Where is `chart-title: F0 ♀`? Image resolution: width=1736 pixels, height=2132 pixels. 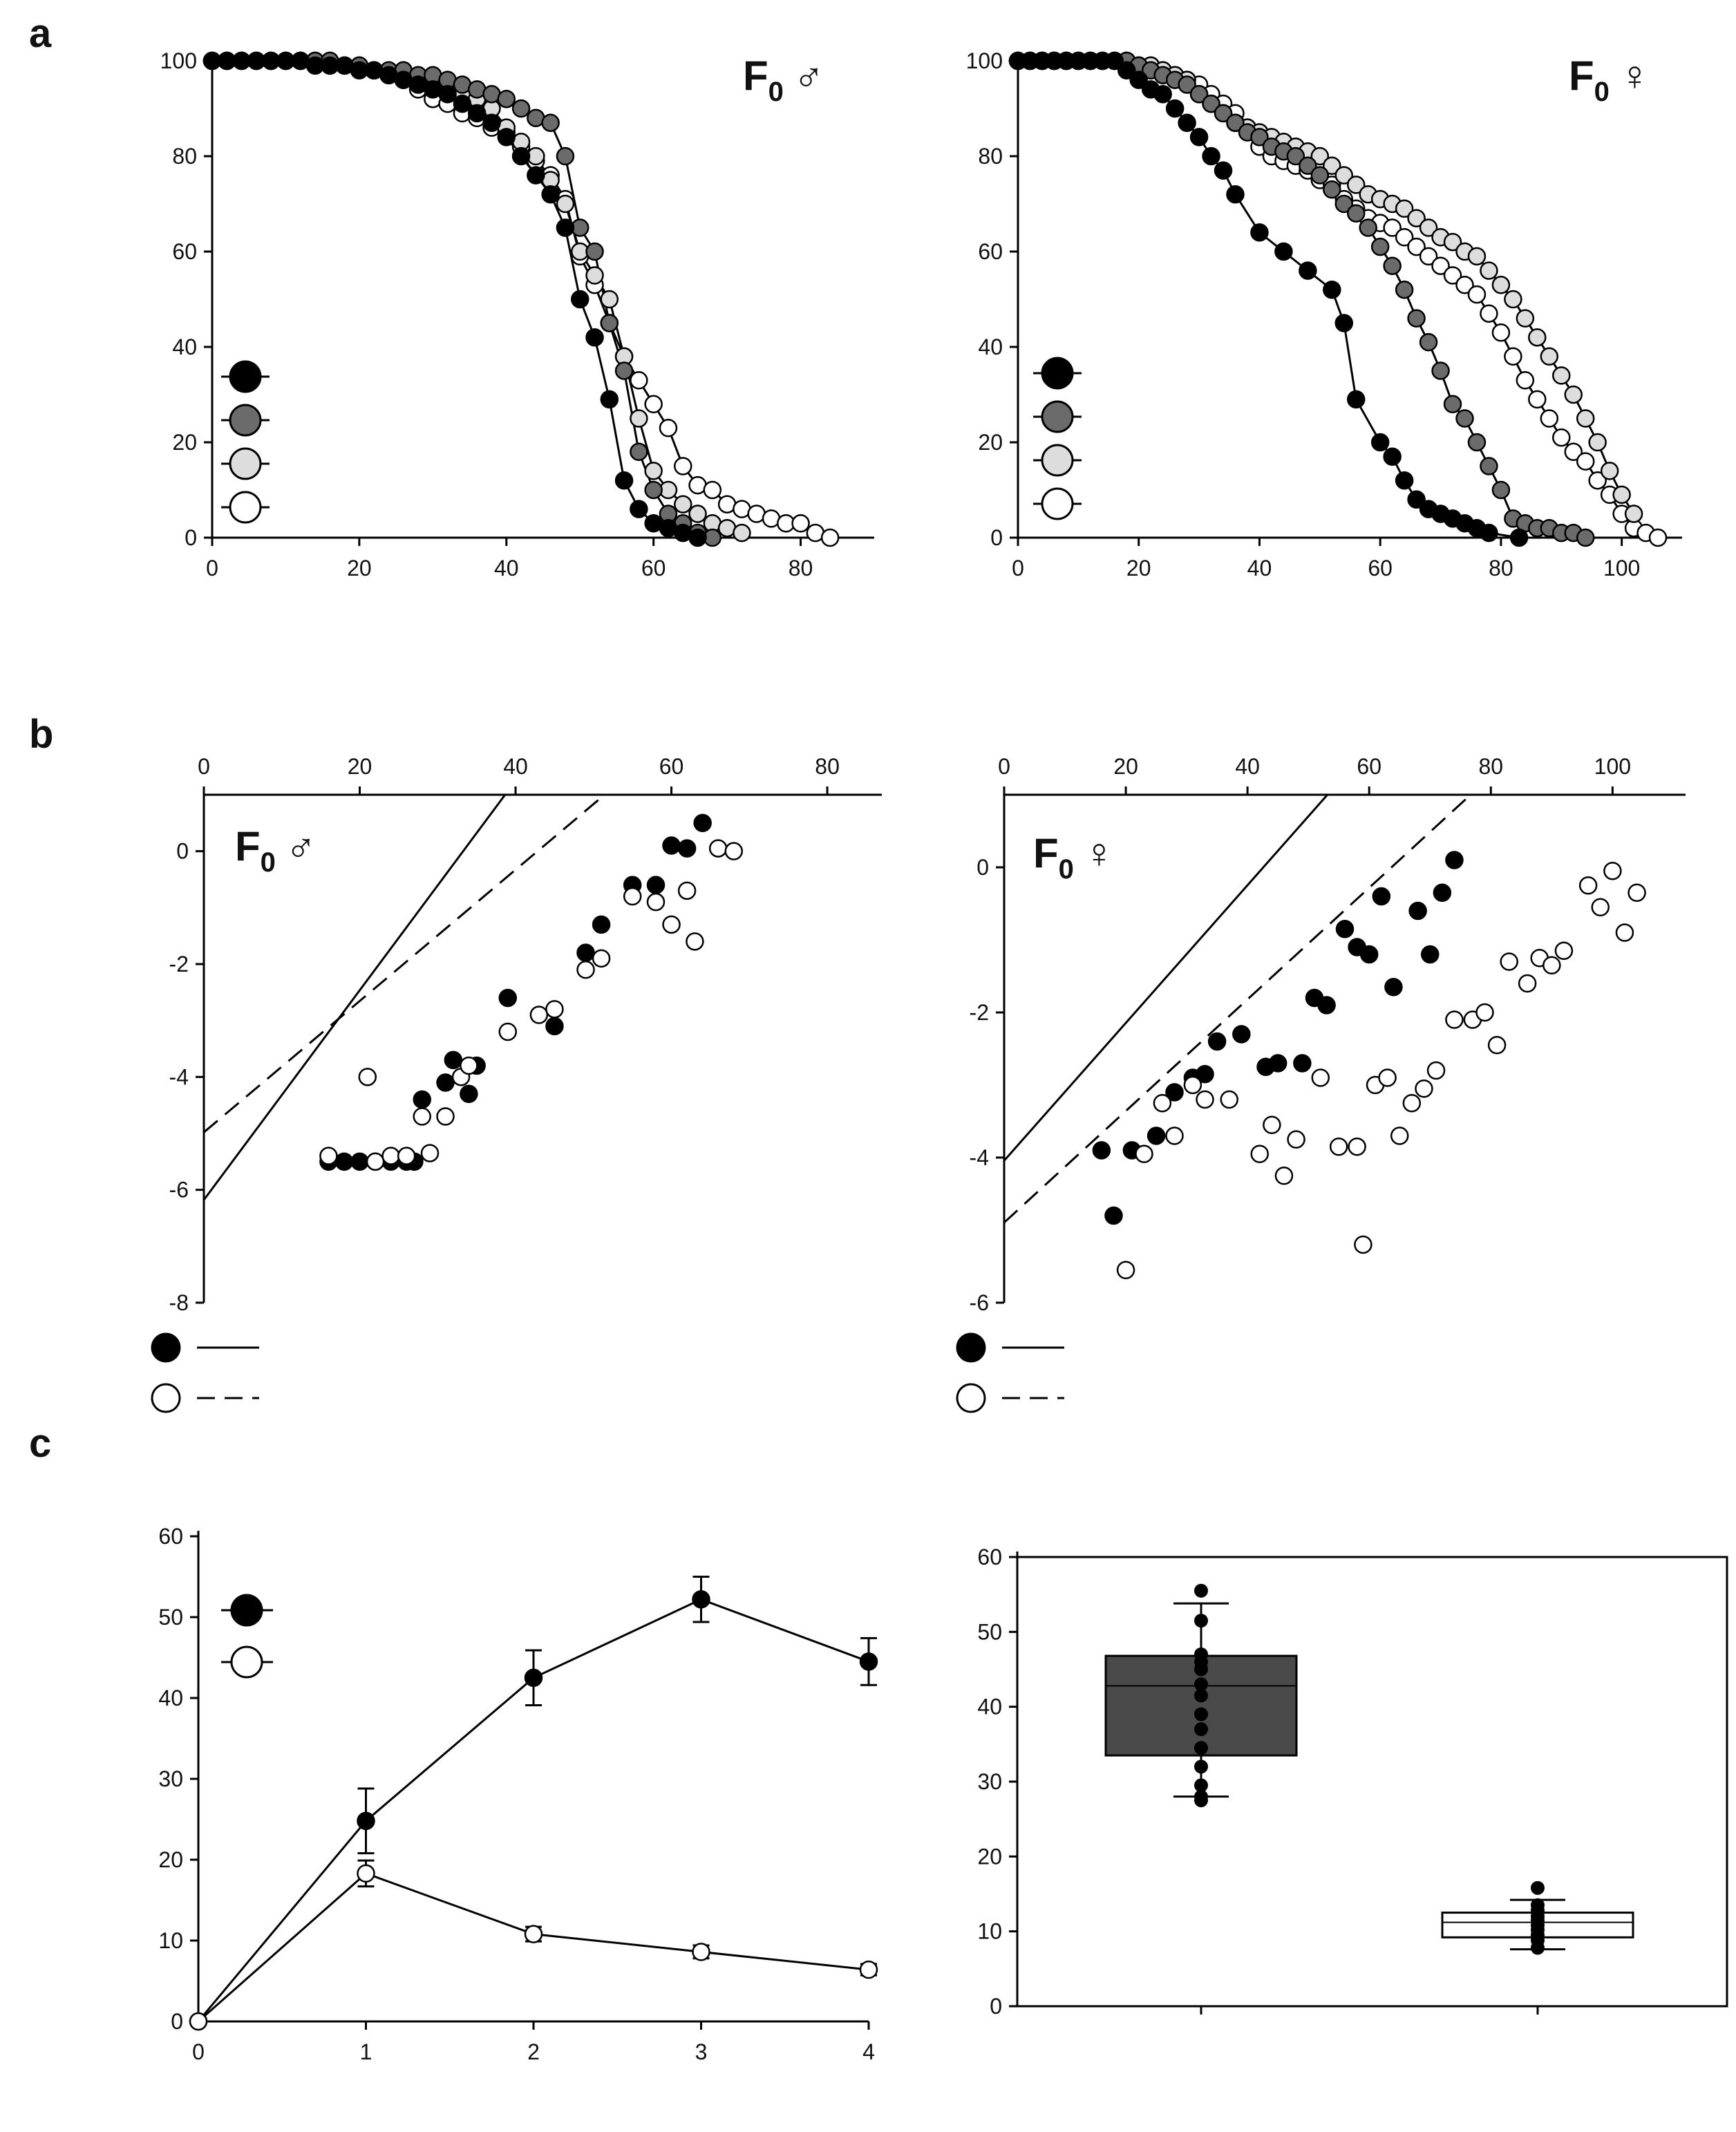
chart-title: F0 ♀ is located at coordinates (1074, 857).